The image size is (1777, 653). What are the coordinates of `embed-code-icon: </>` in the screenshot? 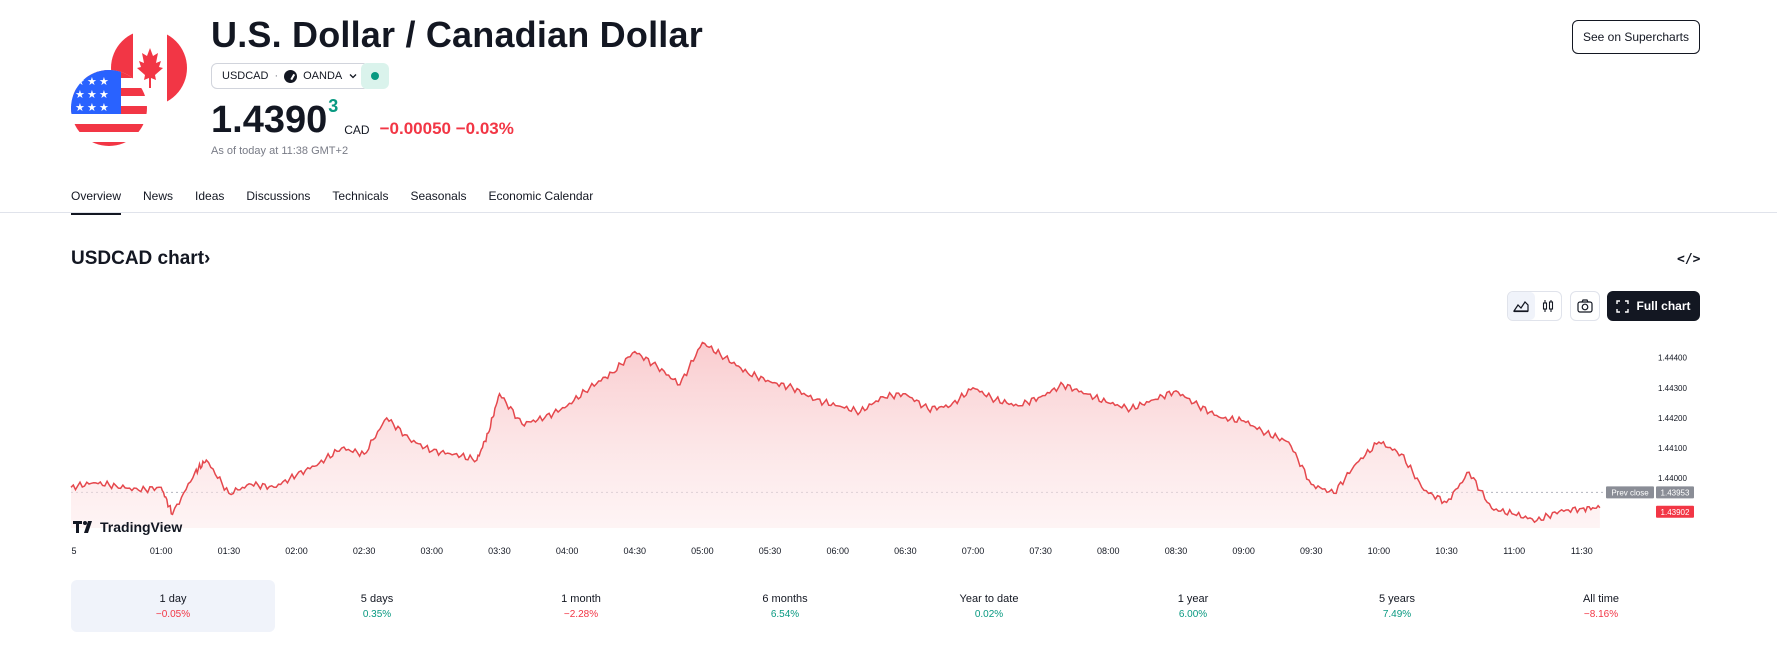 It's located at (1689, 259).